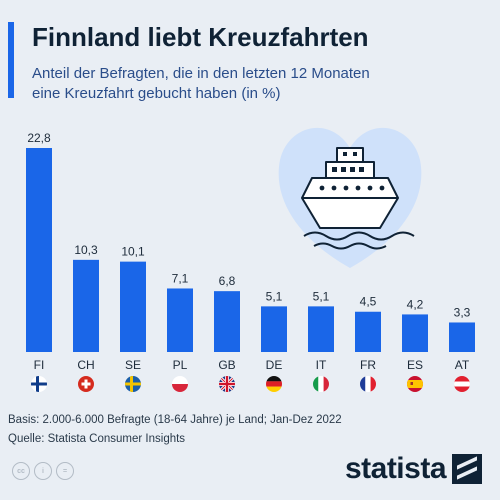  Describe the element at coordinates (227, 384) in the screenshot. I see `uk-flag` at that location.